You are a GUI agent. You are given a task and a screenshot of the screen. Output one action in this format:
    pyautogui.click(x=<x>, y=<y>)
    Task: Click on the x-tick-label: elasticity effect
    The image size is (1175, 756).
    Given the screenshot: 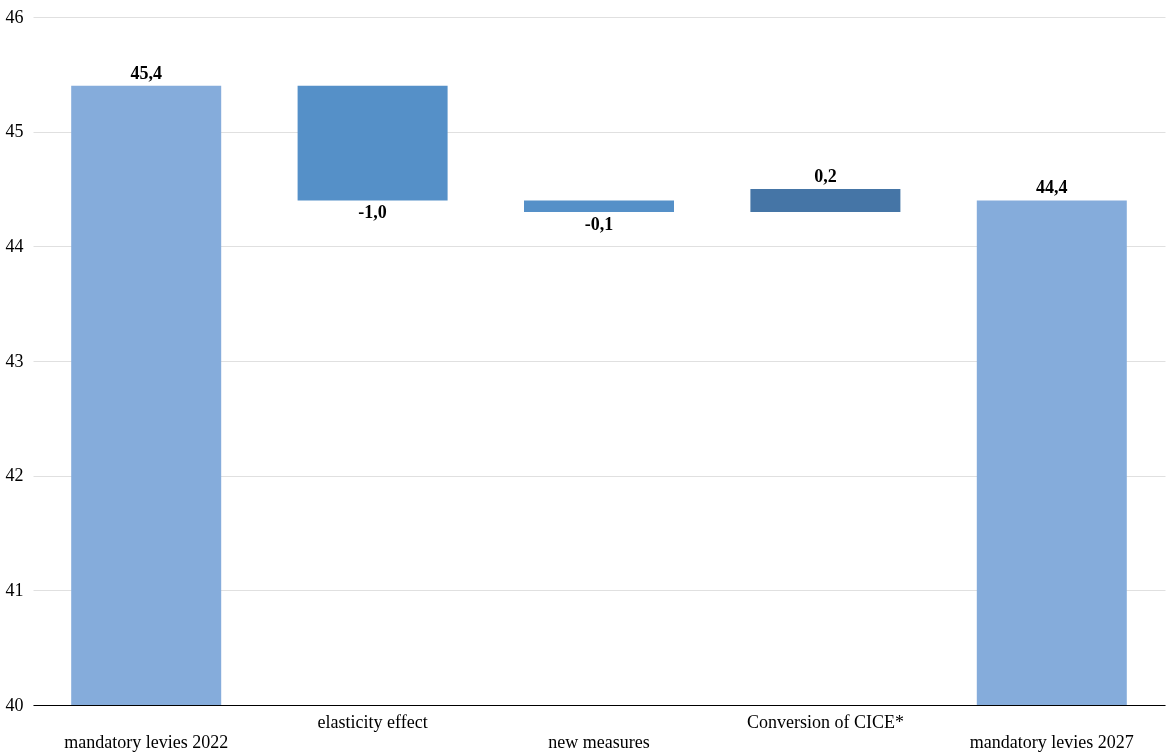 What is the action you would take?
    pyautogui.click(x=372, y=721)
    